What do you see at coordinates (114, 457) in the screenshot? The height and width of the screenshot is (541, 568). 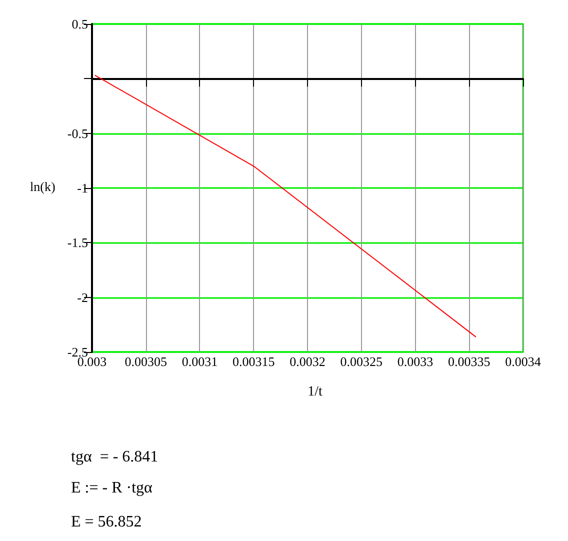 I see `text: tgα = - 6.841` at bounding box center [114, 457].